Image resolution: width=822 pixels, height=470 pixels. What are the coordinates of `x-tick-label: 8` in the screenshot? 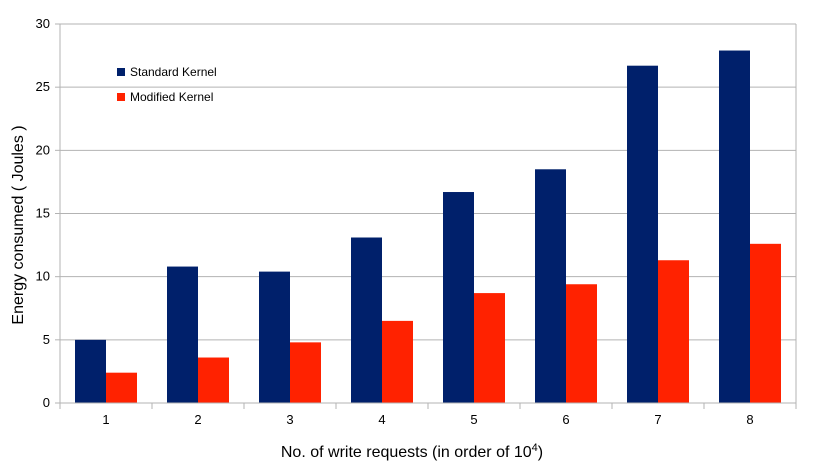 It's located at (749, 419).